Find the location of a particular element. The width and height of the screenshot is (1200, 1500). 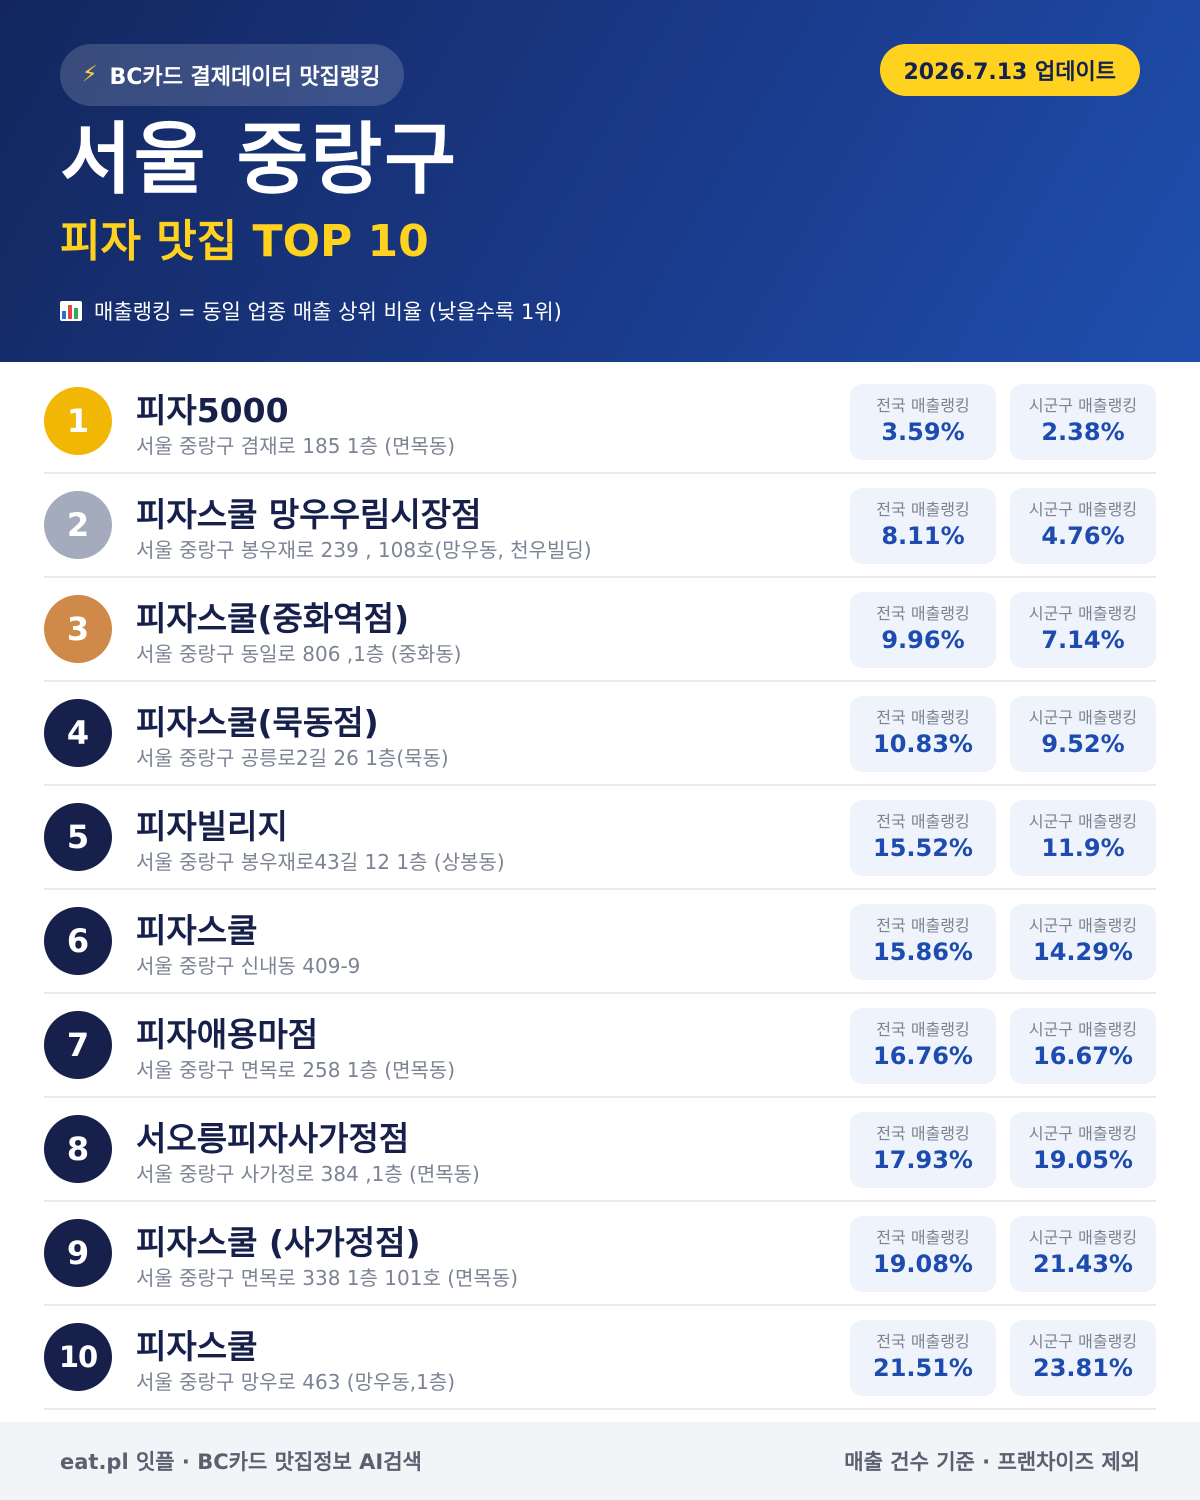

restaurant-address: 서울 중랑구 공릉로2길 26 1층(묵동) is located at coordinates (292, 758).